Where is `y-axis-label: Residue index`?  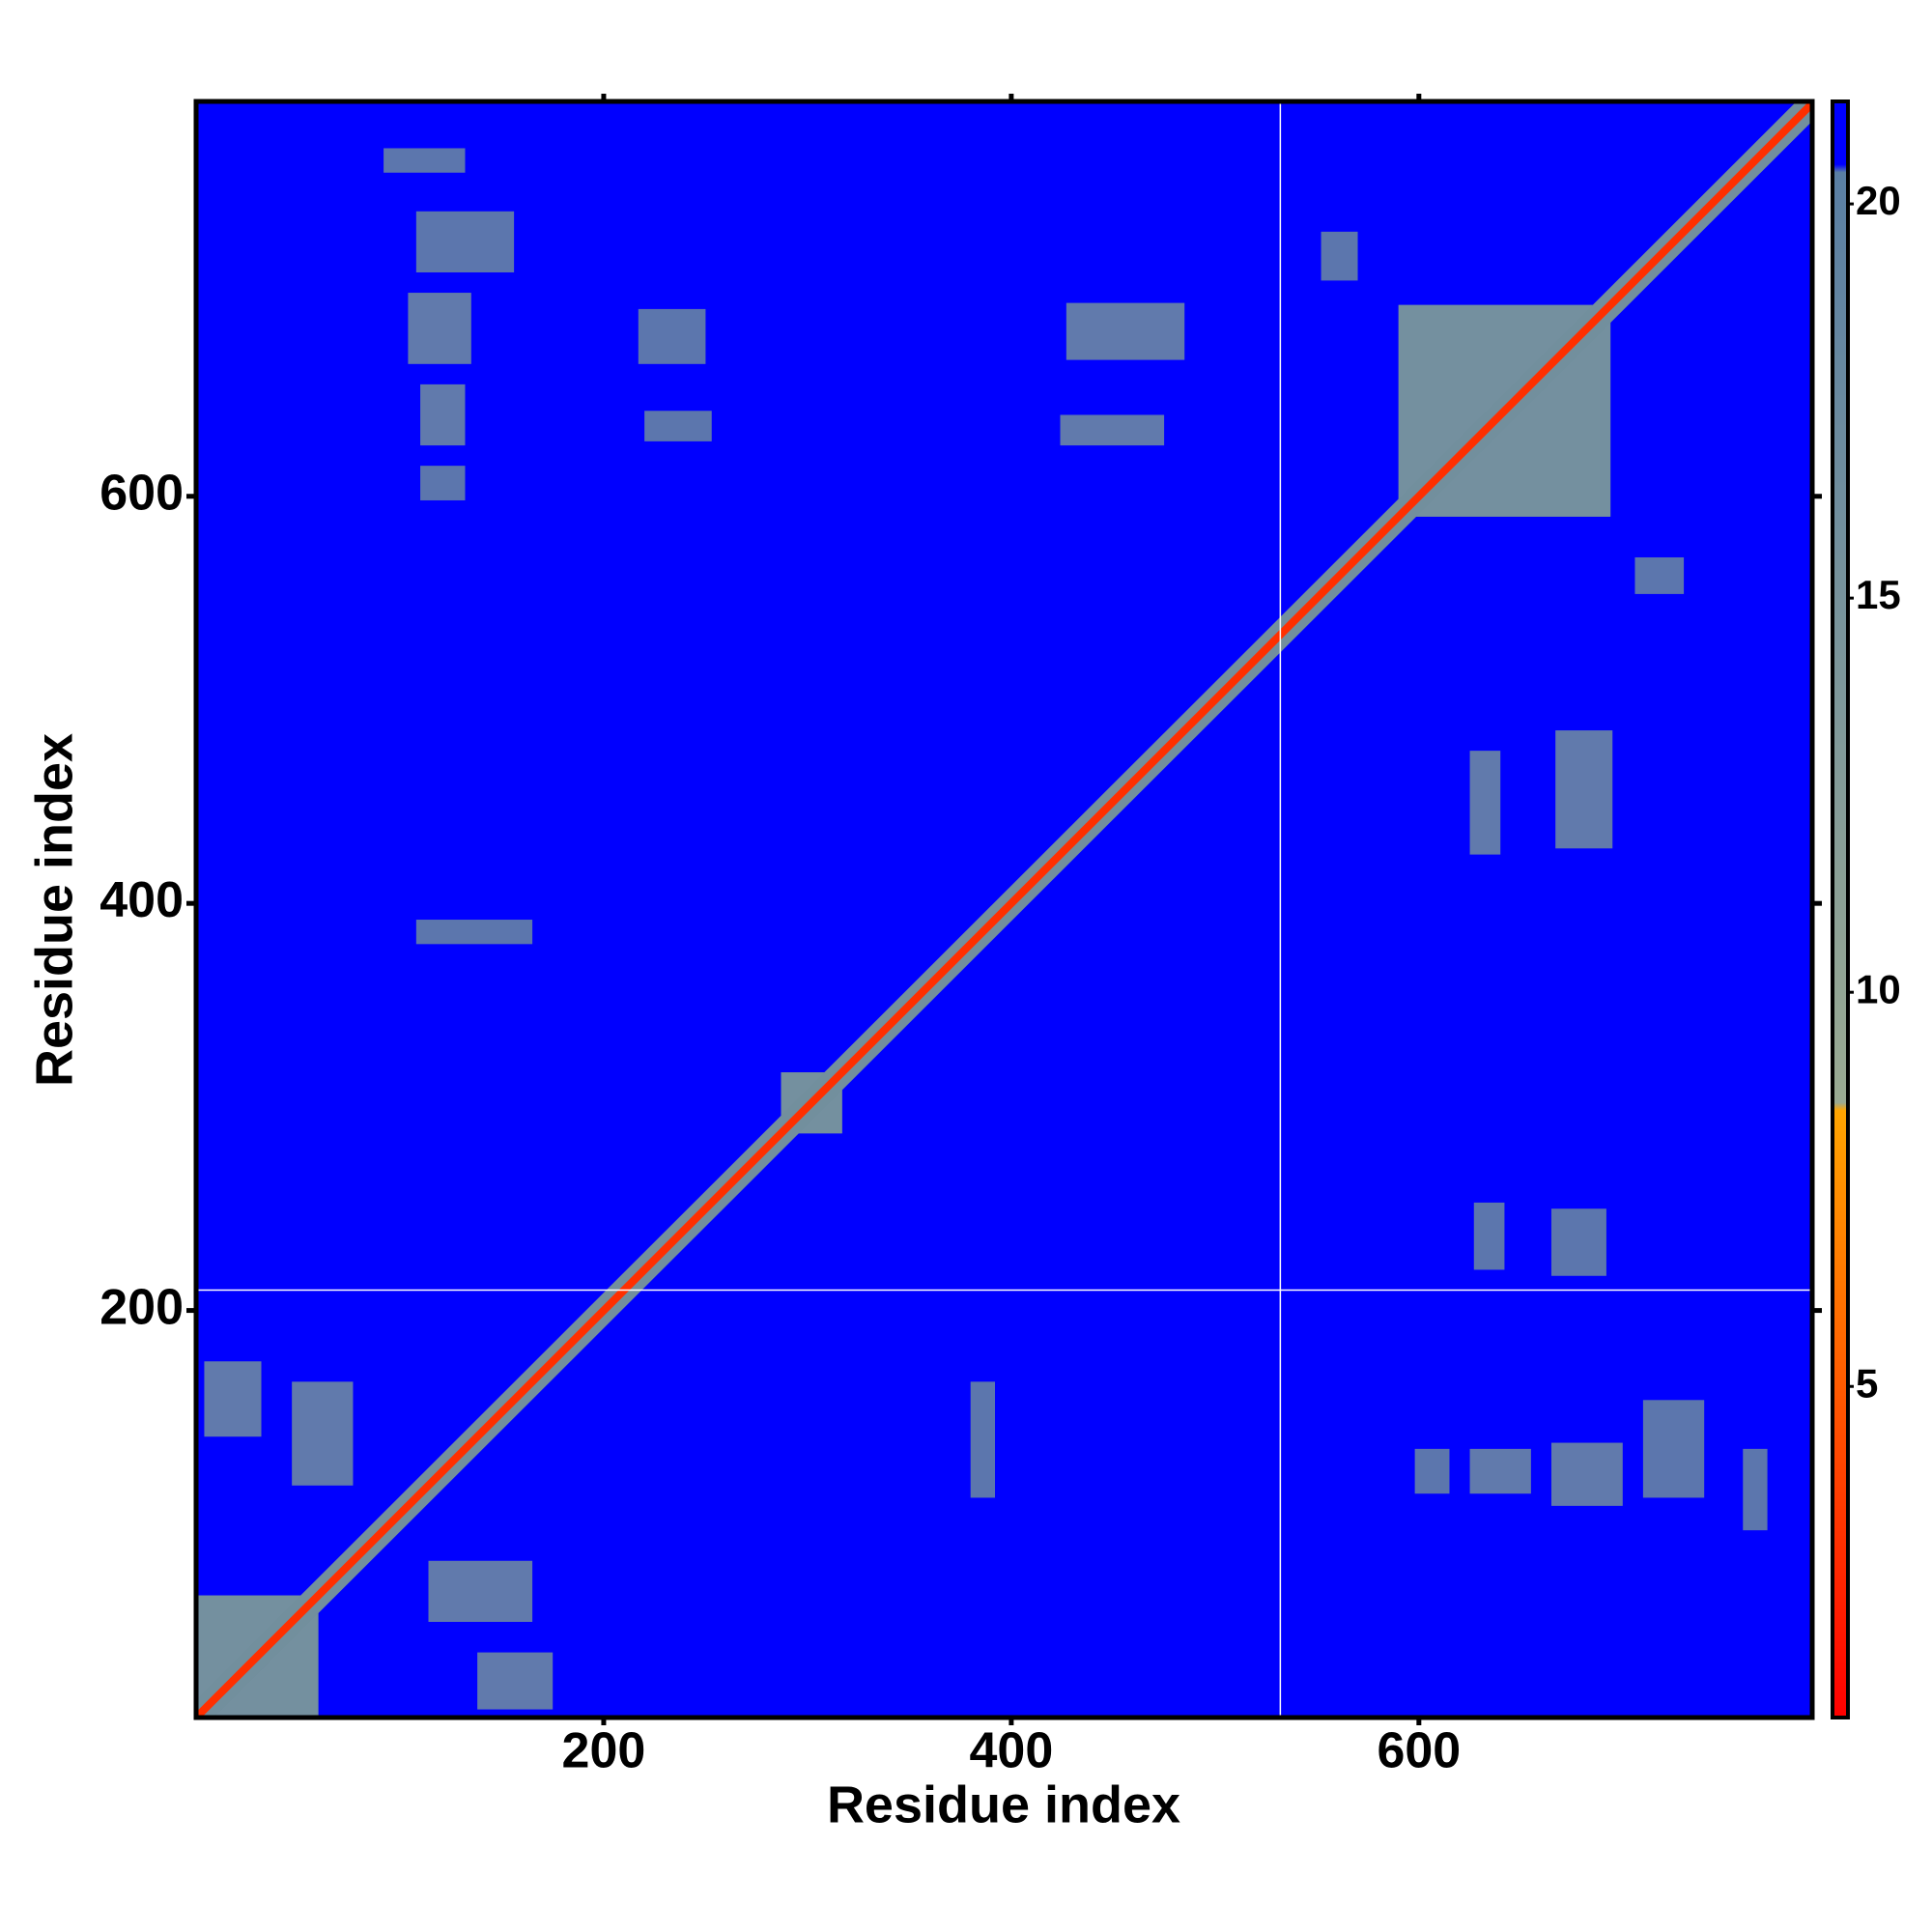
y-axis-label: Residue index is located at coordinates (54, 910).